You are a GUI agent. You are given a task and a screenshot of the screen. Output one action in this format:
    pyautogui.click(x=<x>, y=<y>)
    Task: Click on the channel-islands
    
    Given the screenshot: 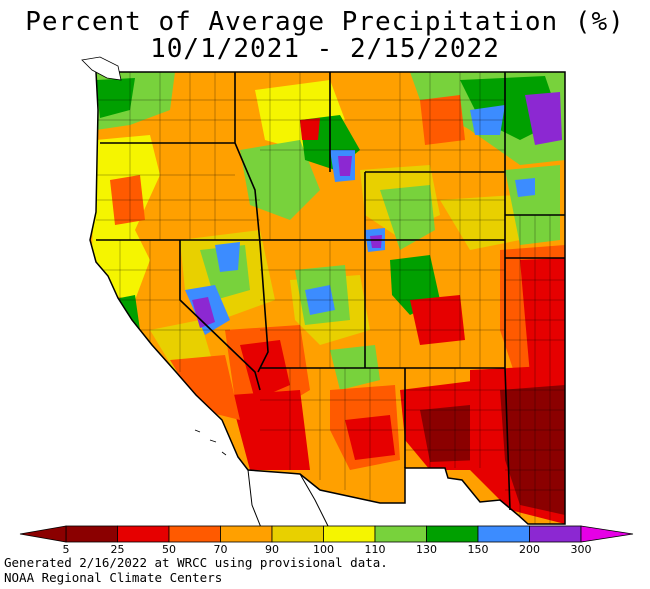 What is the action you would take?
    pyautogui.click(x=210, y=442)
    